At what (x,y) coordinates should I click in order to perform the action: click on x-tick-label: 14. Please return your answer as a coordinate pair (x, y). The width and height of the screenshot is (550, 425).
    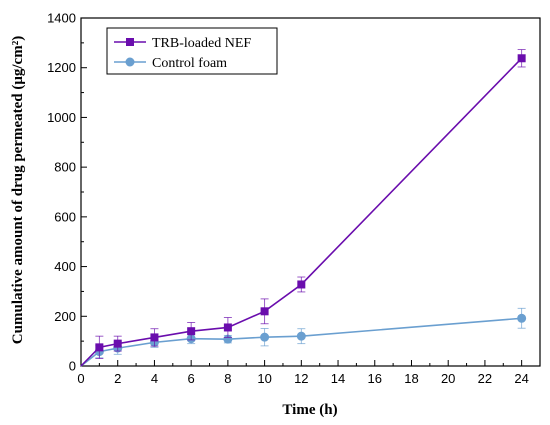
    Looking at the image, I should click on (338, 378).